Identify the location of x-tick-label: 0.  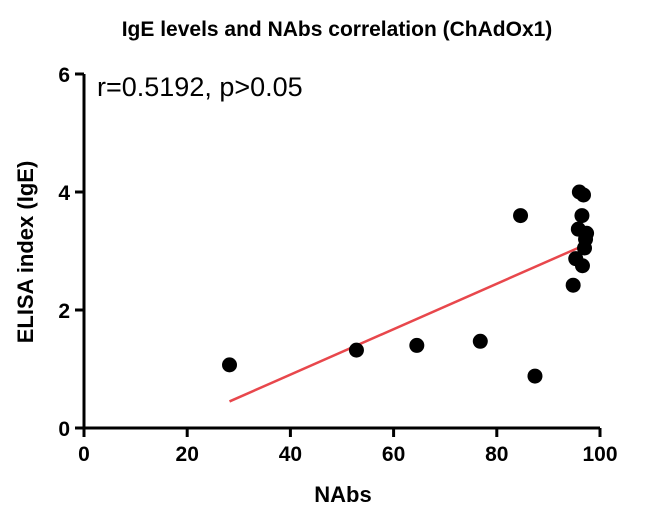
(84, 454).